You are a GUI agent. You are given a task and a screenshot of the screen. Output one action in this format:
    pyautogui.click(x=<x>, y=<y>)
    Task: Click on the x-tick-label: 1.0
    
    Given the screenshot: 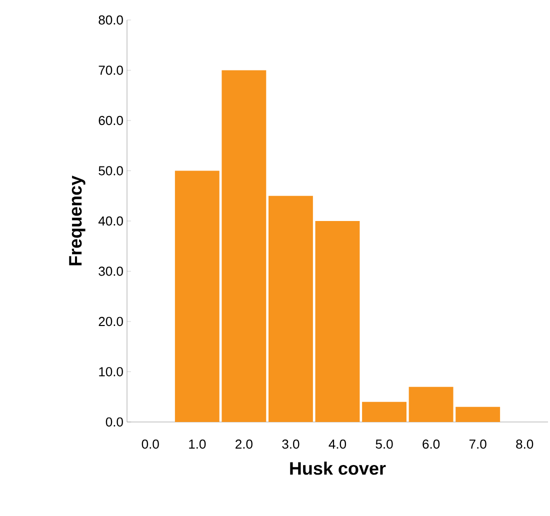 What is the action you would take?
    pyautogui.click(x=197, y=444)
    